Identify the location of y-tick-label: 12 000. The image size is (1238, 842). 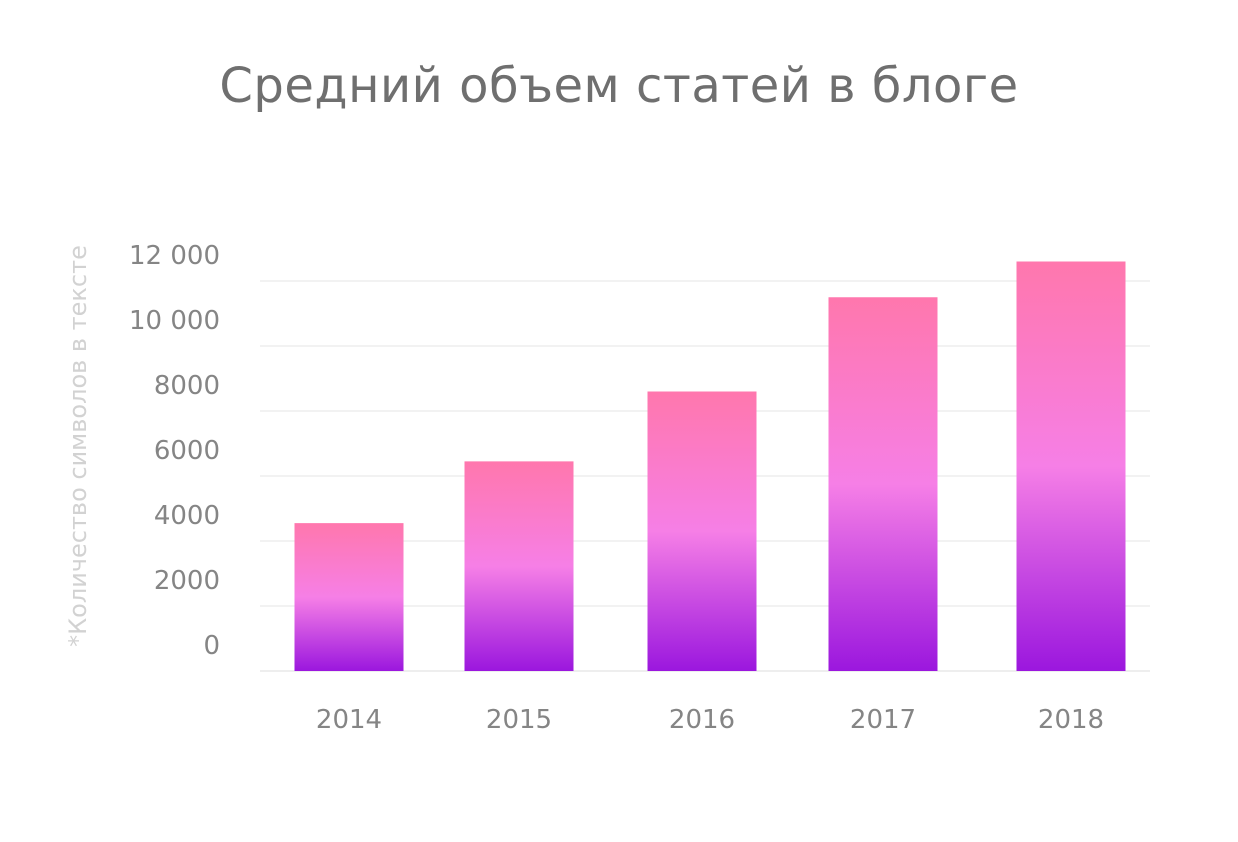
(174, 256).